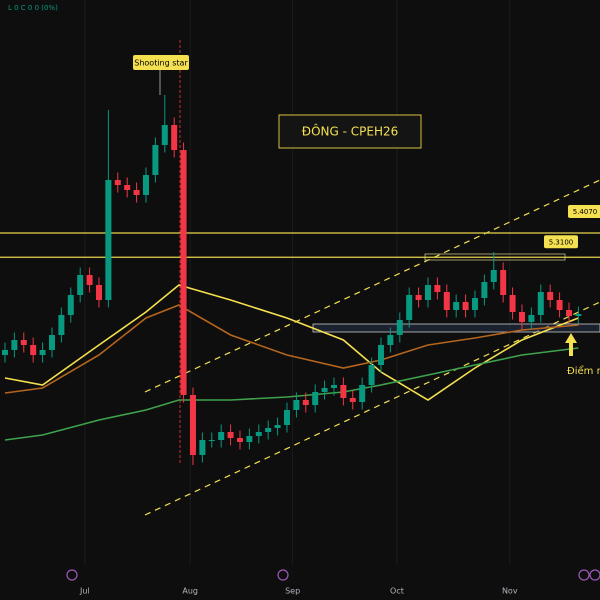 The height and width of the screenshot is (600, 600). I want to click on chart-title: ĐÔNG - CPEH26, so click(350, 131).